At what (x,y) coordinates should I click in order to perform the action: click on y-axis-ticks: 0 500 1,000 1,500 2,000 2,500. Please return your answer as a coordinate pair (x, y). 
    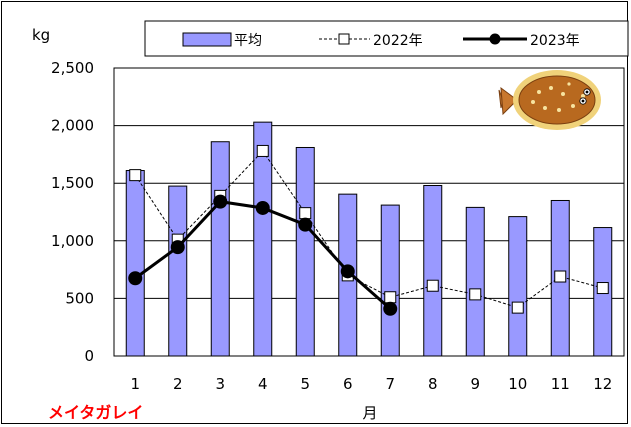
    Looking at the image, I should click on (72, 212).